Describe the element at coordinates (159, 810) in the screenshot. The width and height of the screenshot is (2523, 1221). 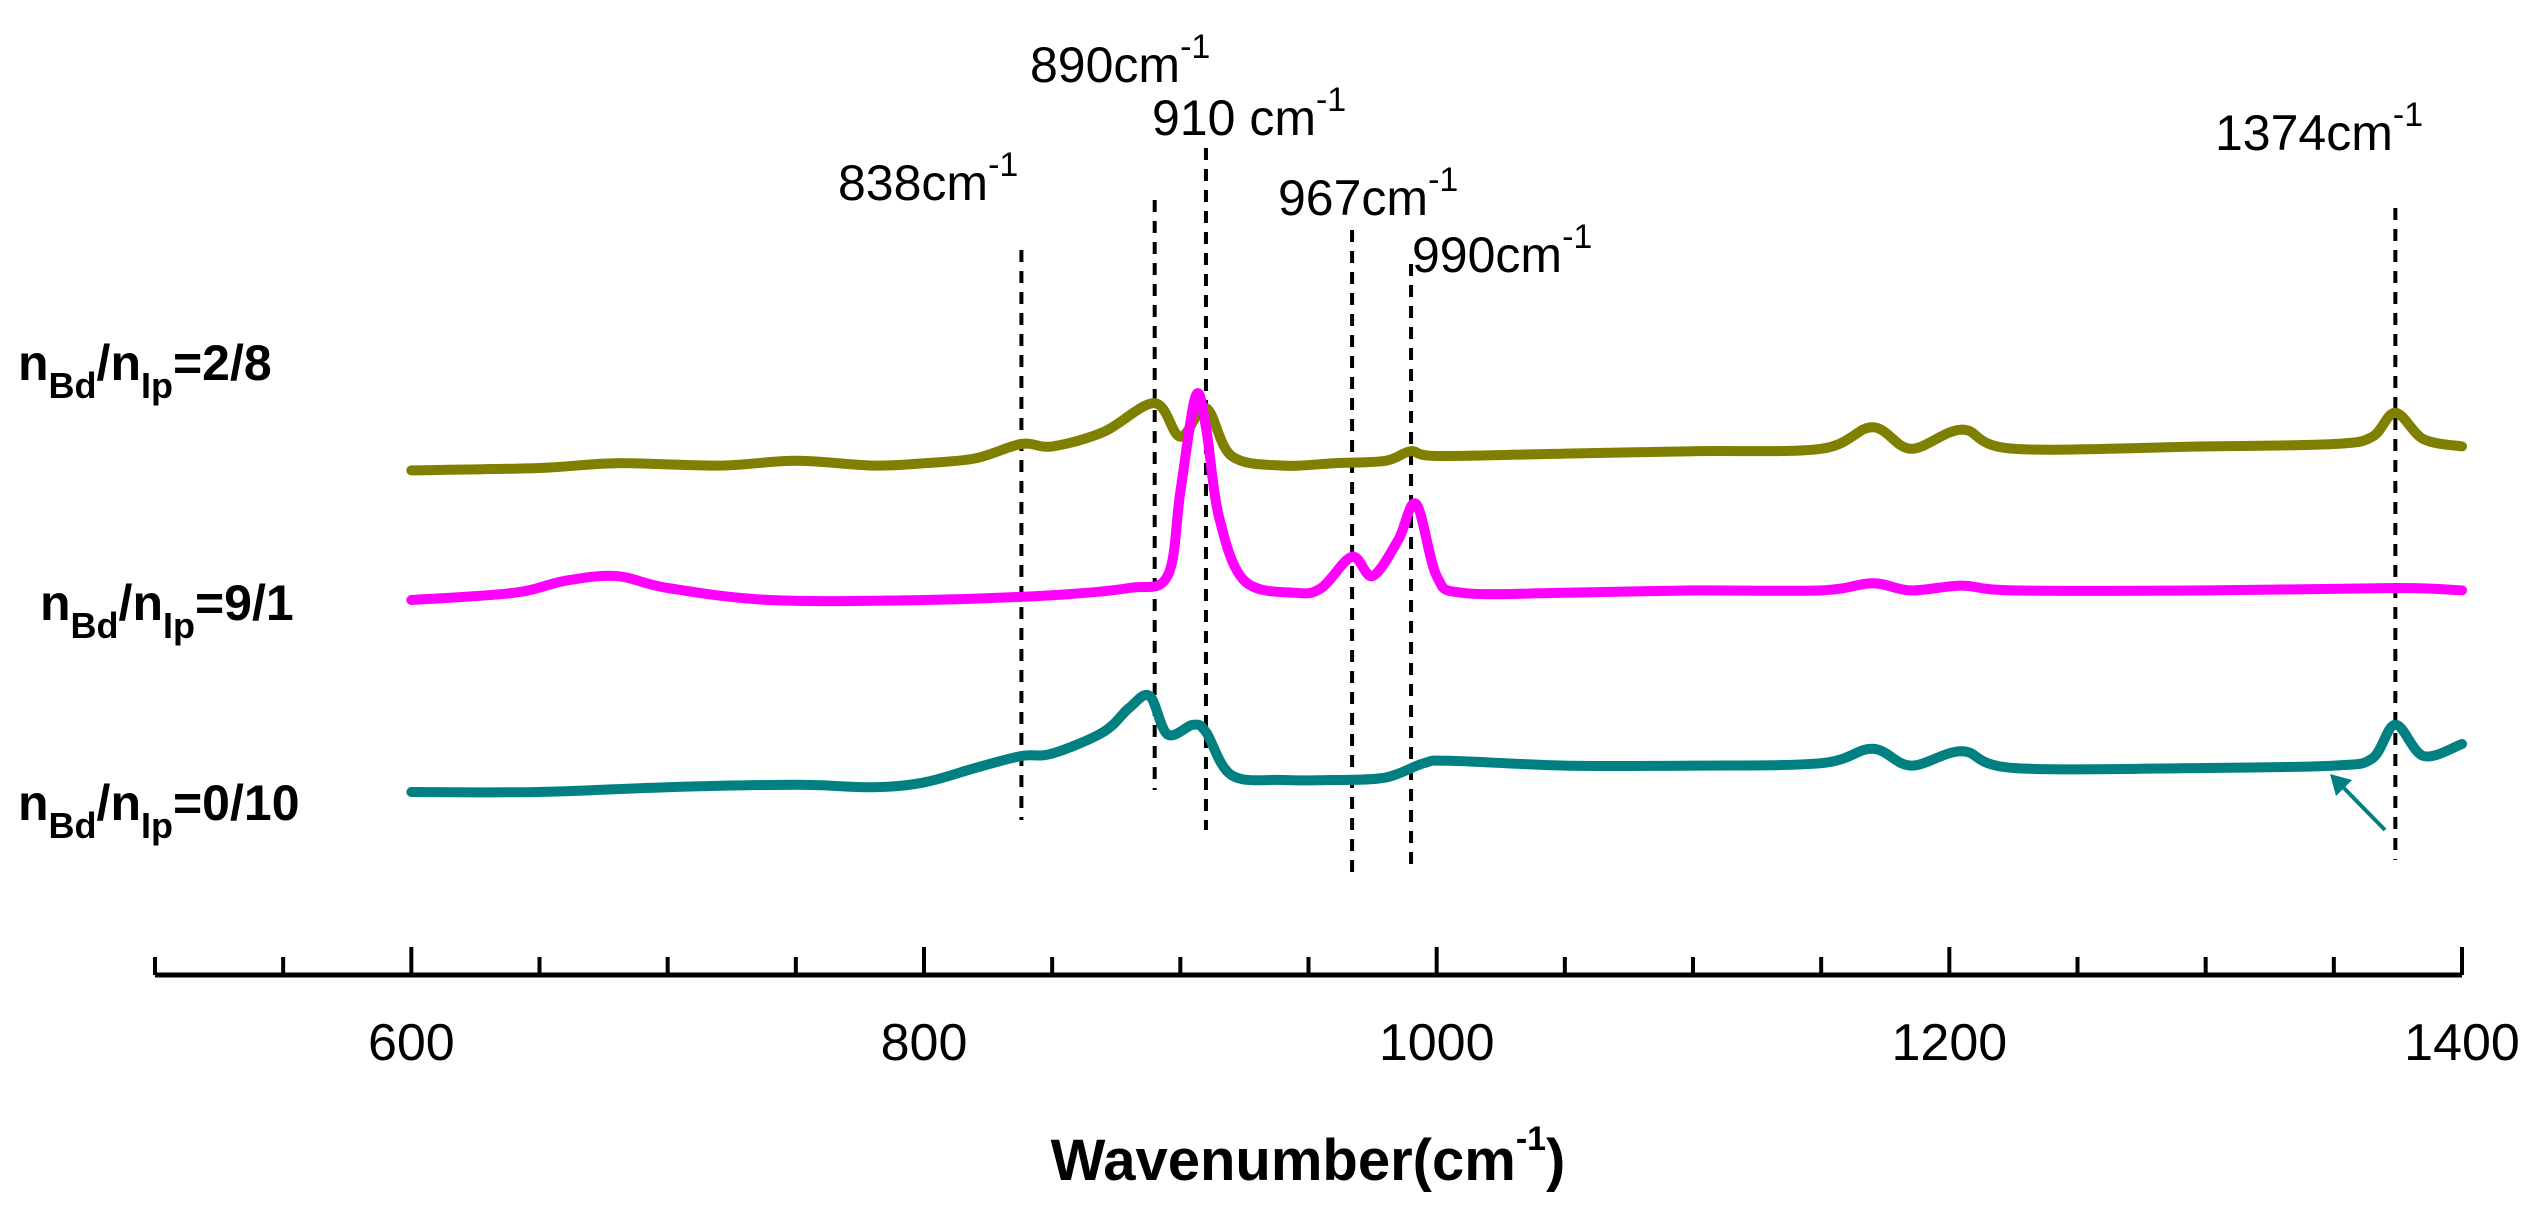
I see `series-label: nBd/nIp=0/10` at that location.